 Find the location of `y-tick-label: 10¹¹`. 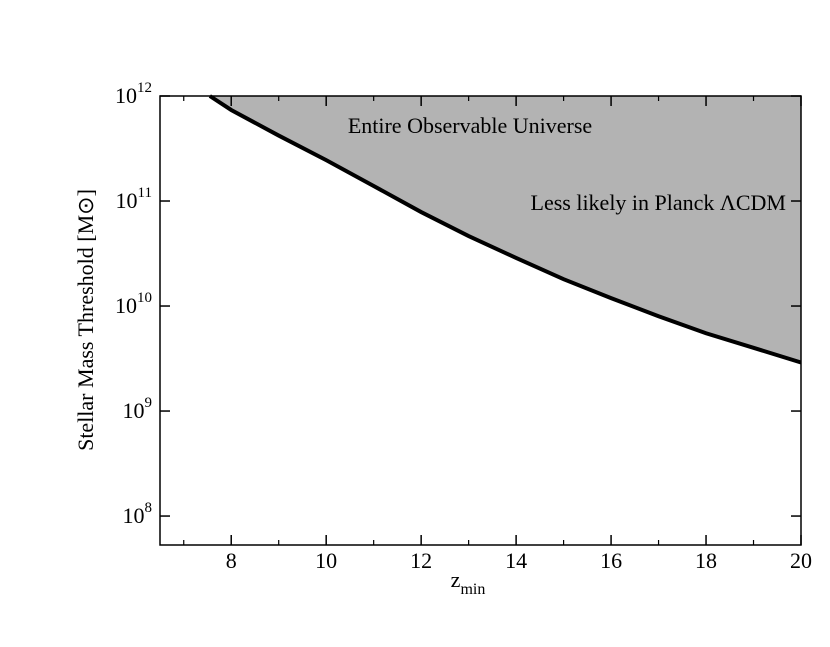

y-tick-label: 10¹¹ is located at coordinates (134, 199).